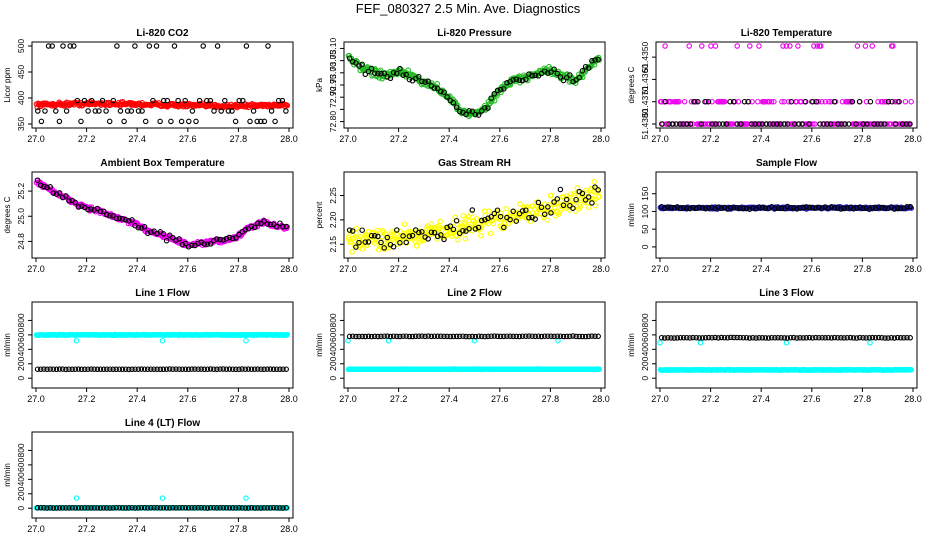 Image resolution: width=936 pixels, height=540 pixels. Describe the element at coordinates (449, 269) in the screenshot. I see `x-tick-label: 27.4` at that location.